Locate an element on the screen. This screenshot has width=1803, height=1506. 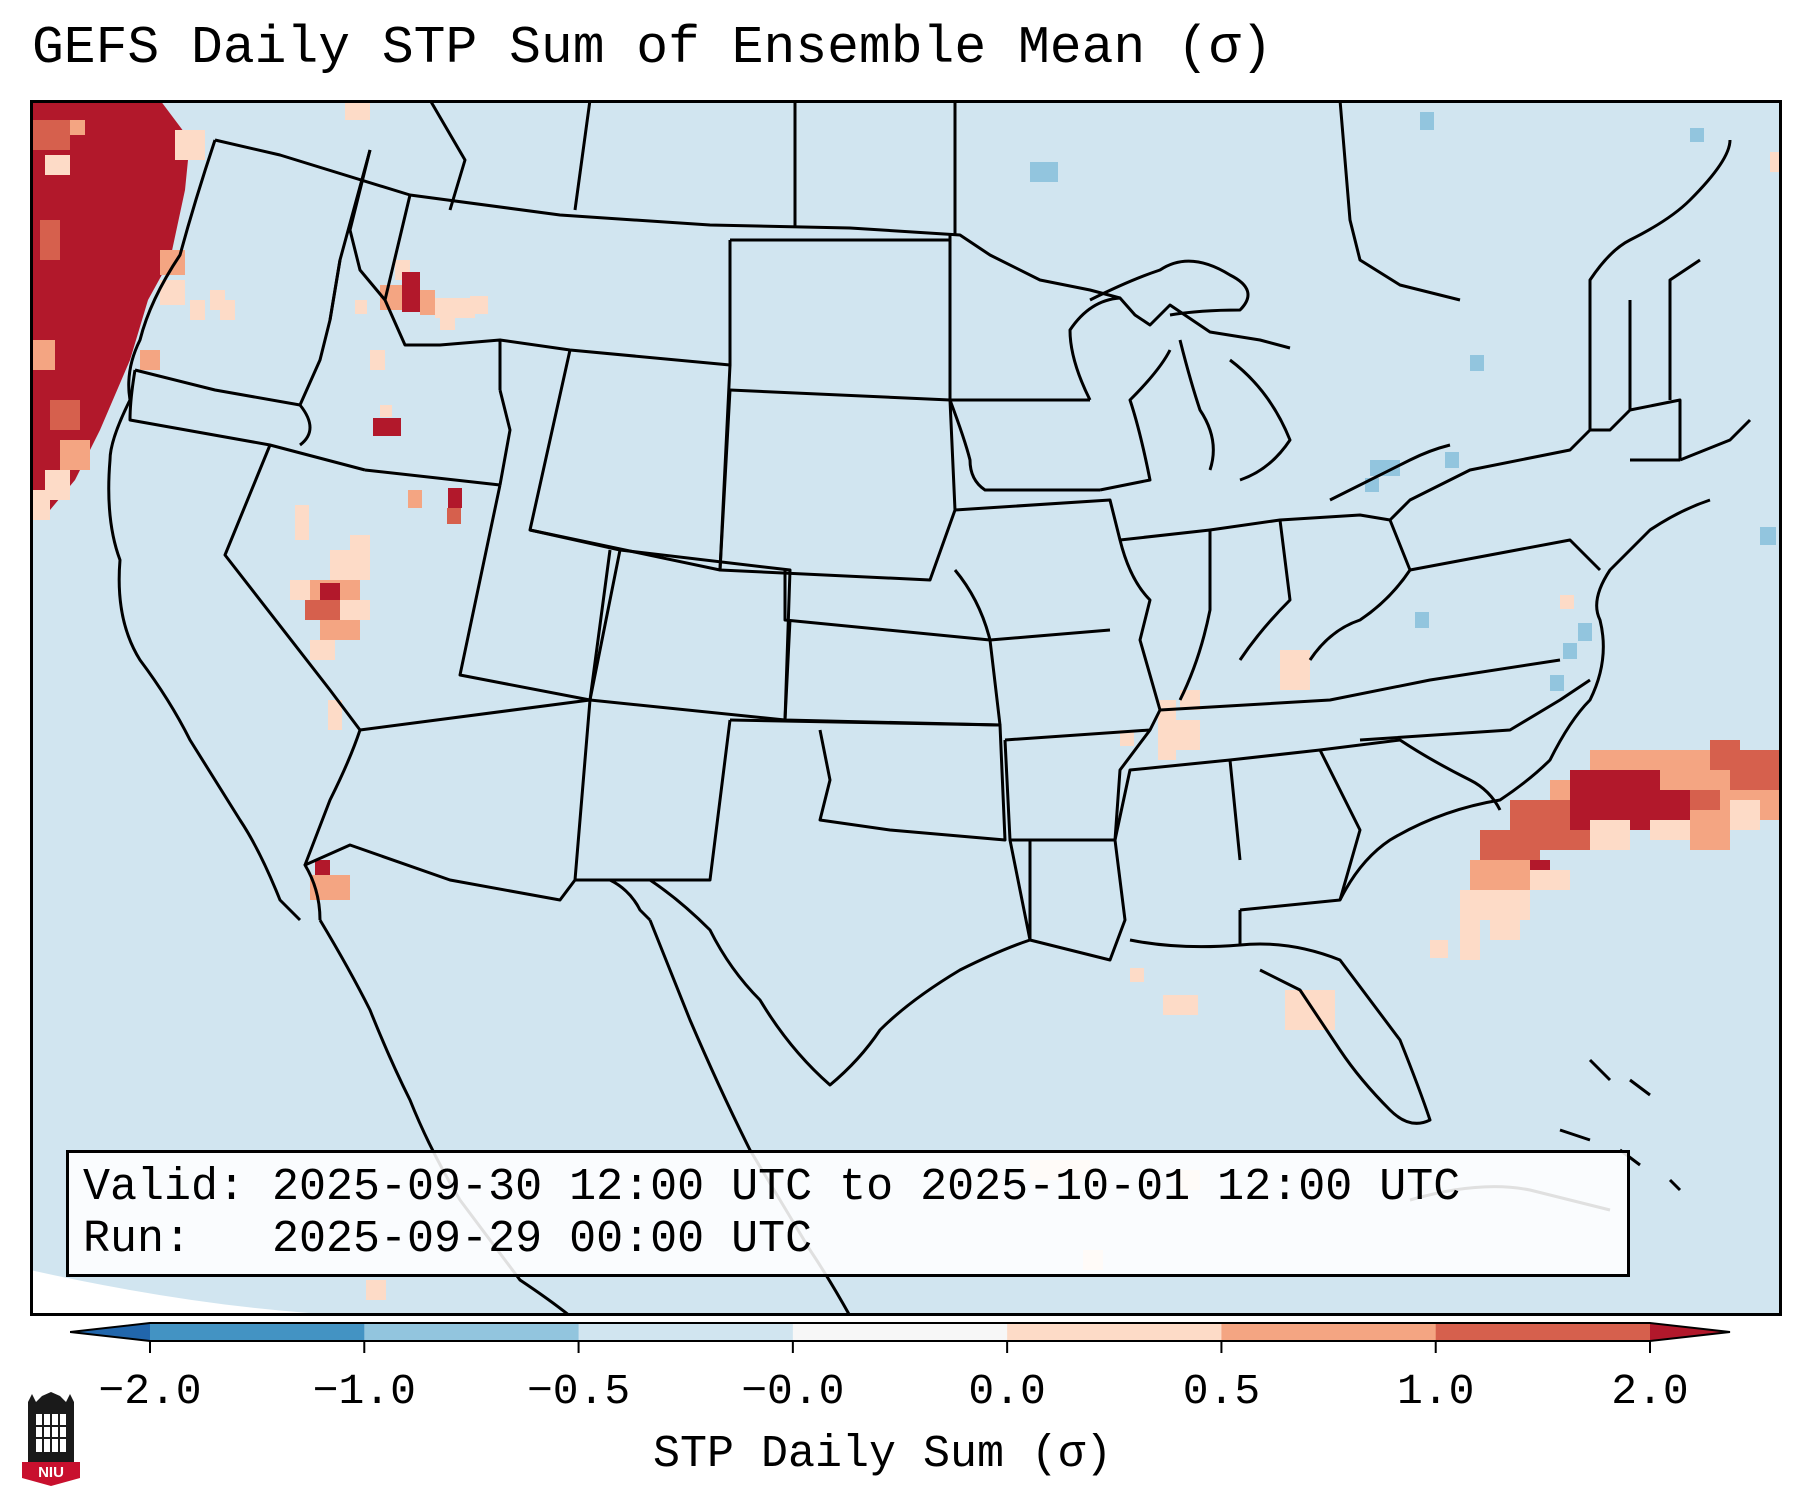
colorbar-tick-label: −2.0 is located at coordinates (150, 1391).